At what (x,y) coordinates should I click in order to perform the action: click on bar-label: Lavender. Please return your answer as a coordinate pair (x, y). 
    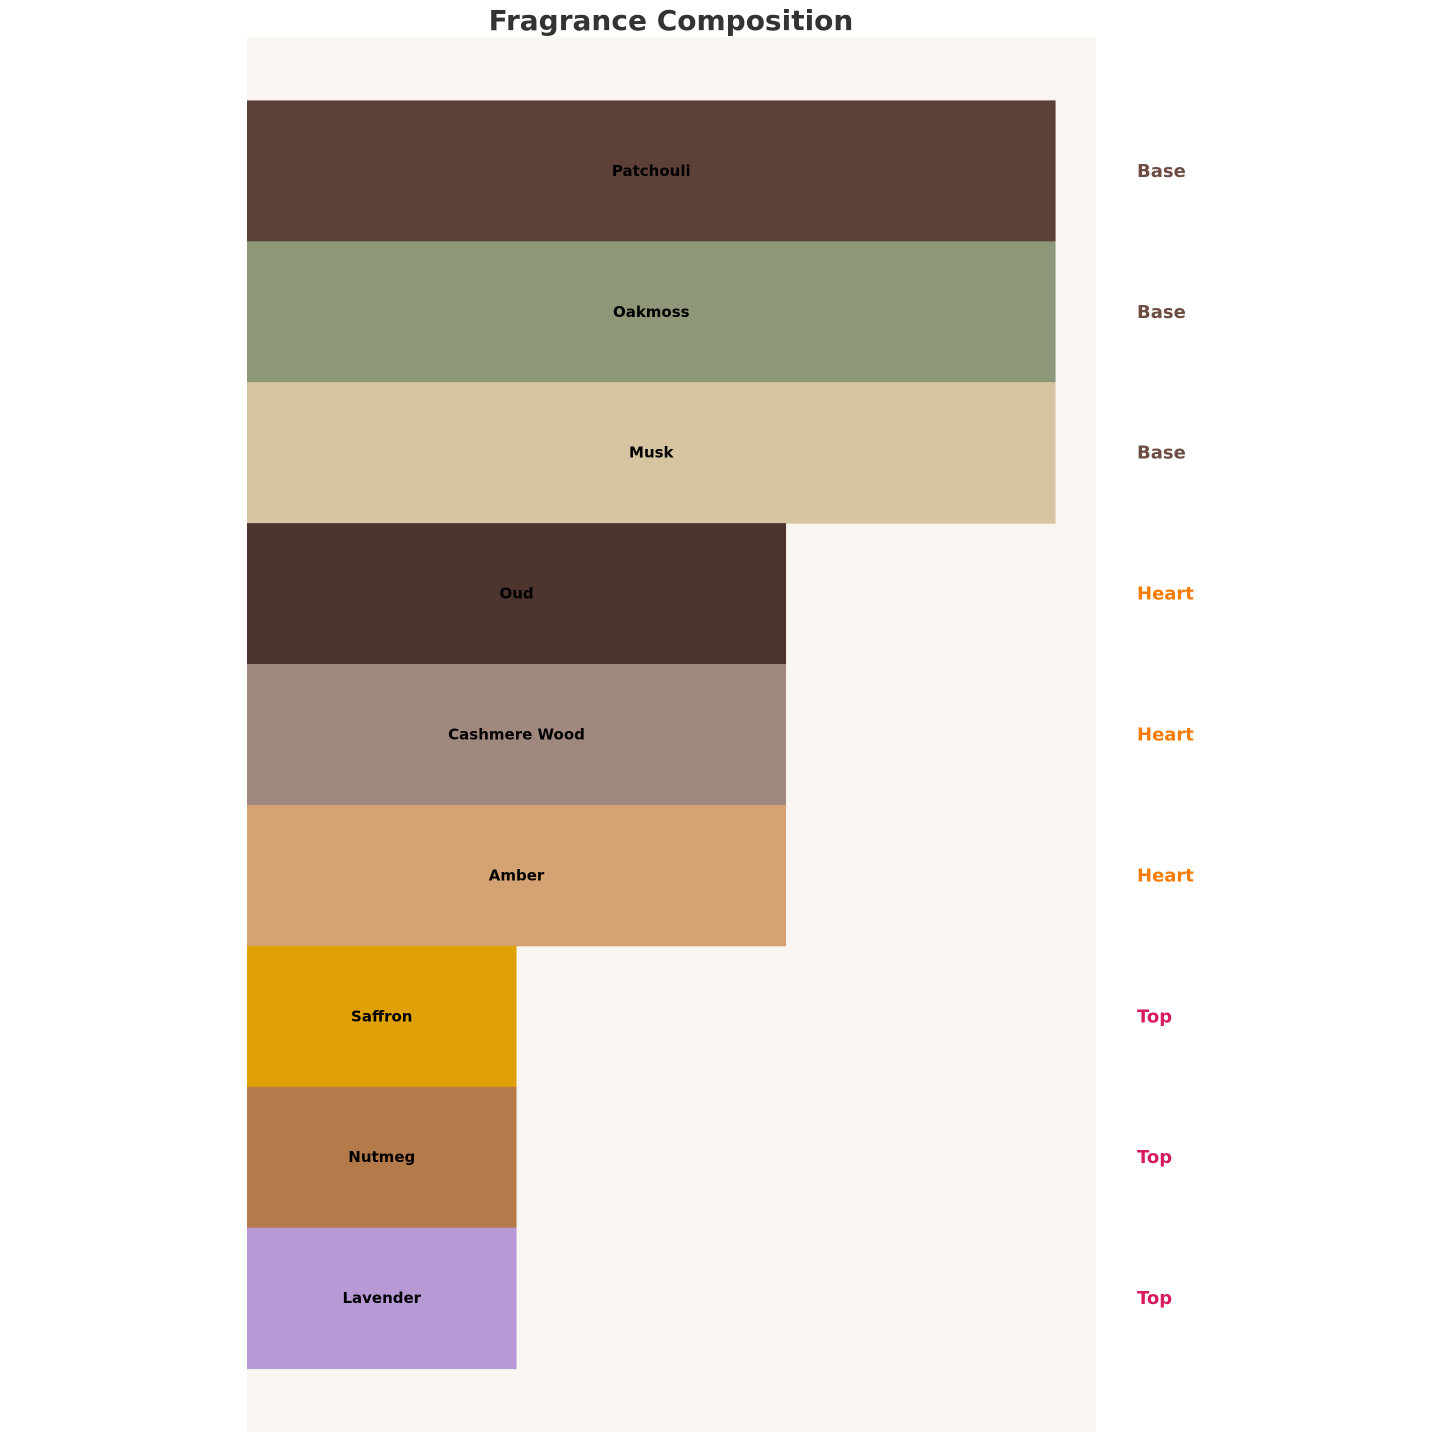
    Looking at the image, I should click on (381, 1298).